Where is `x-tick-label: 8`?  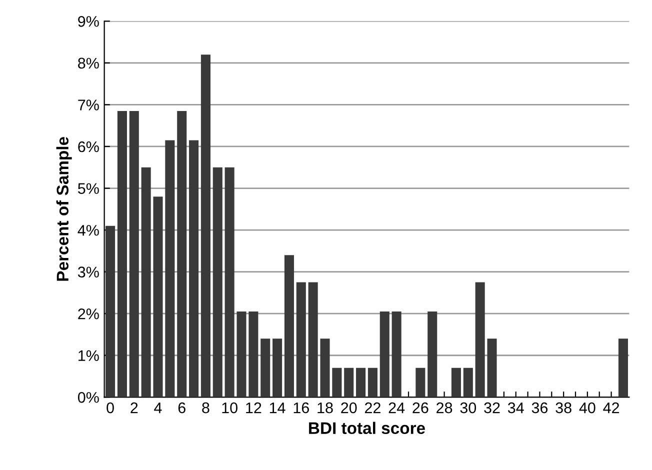
x-tick-label: 8 is located at coordinates (206, 408).